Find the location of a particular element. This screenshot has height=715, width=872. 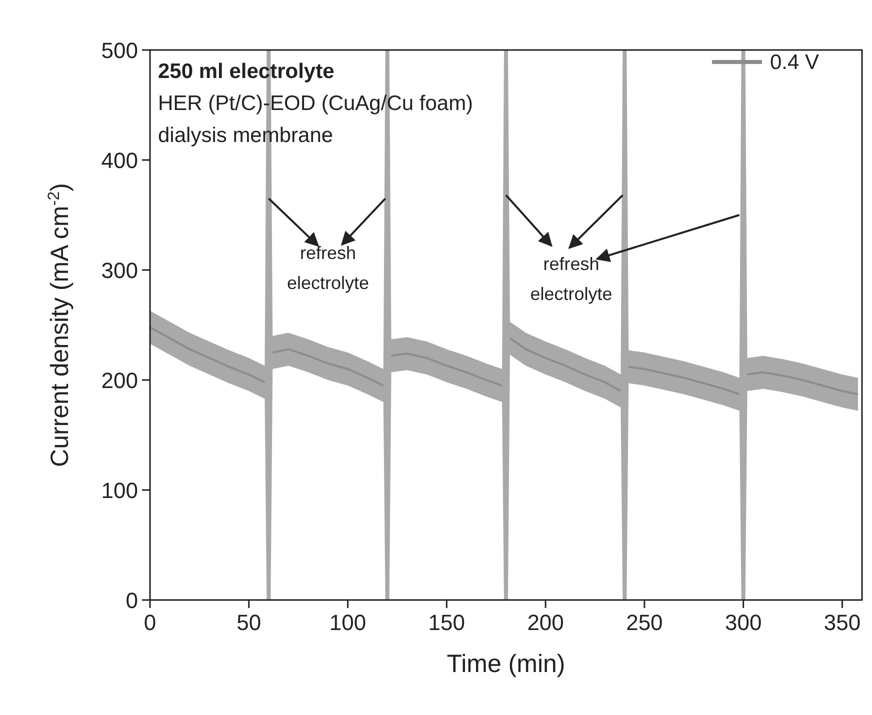

x-tick-label: 200 is located at coordinates (545, 622).